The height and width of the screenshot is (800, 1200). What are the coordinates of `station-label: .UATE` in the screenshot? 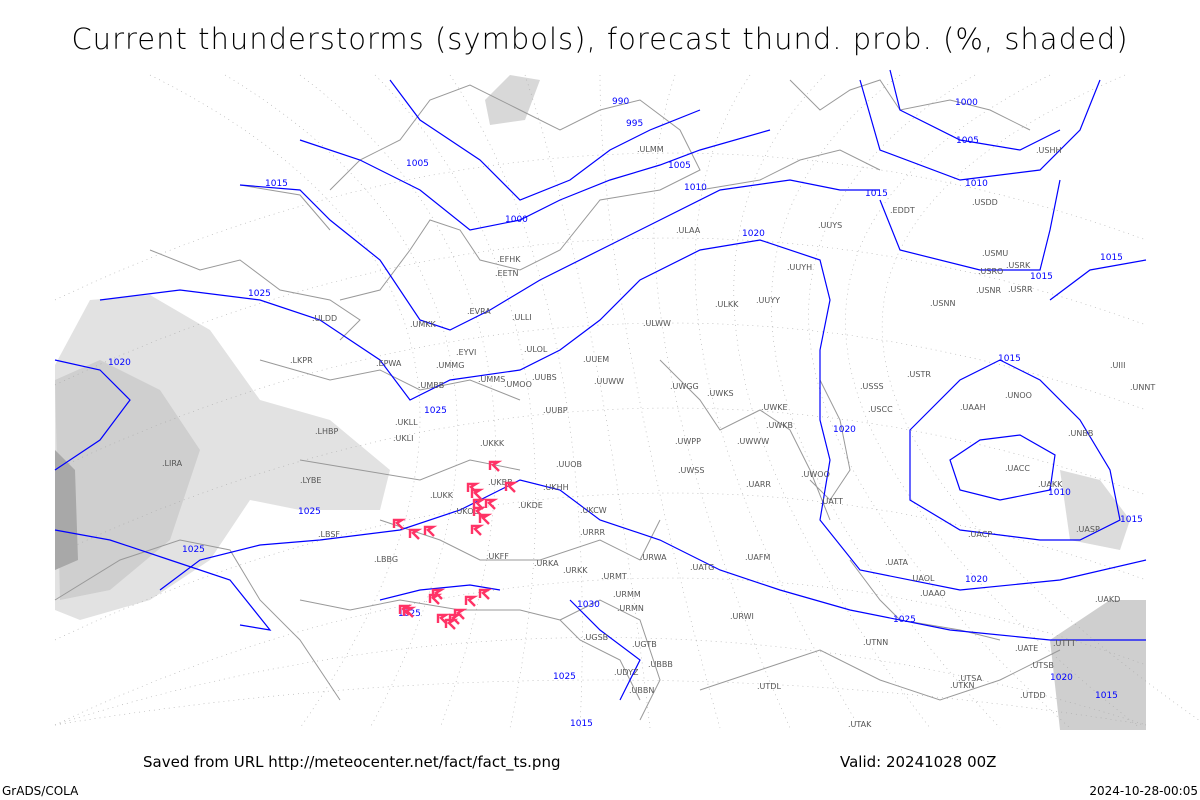 It's located at (1026, 648).